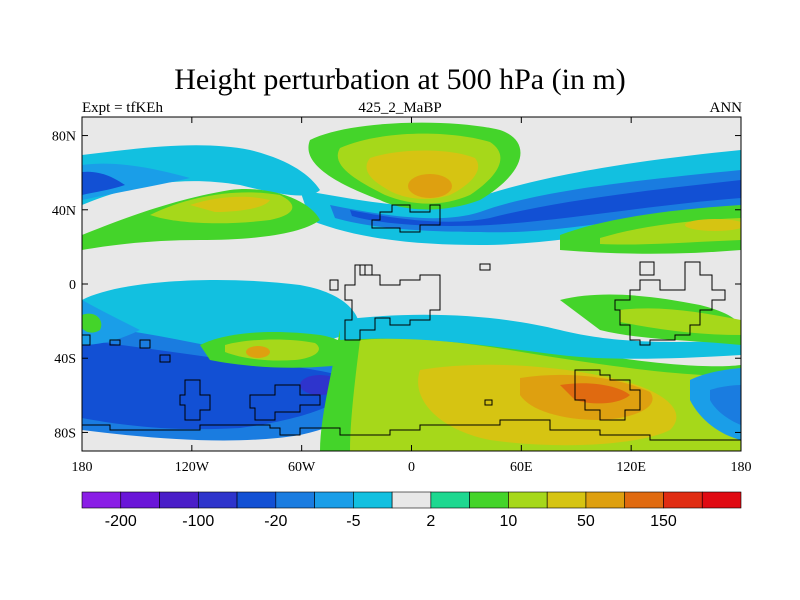  I want to click on colorbar-label: 2, so click(430, 521).